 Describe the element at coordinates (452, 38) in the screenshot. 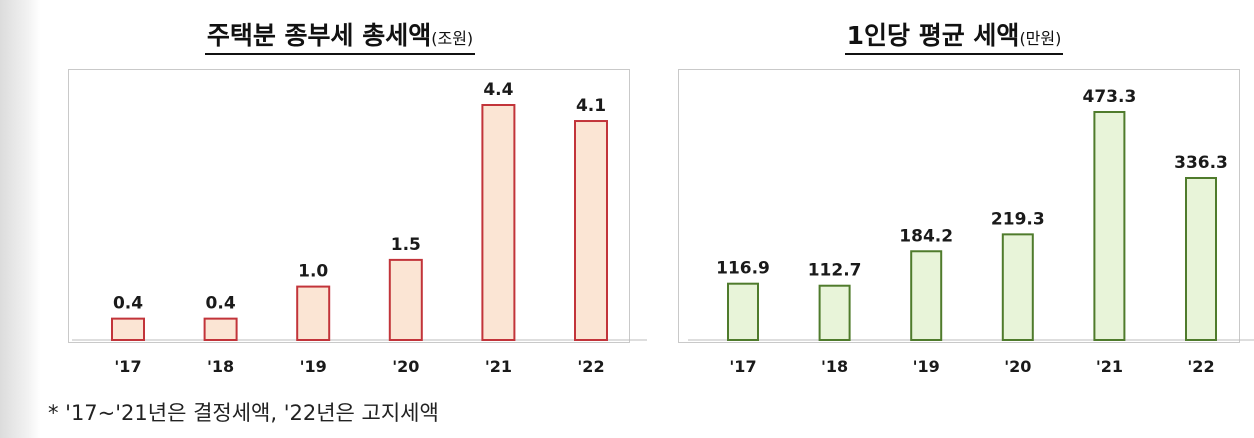

I see `chart-unit: (조원)` at that location.